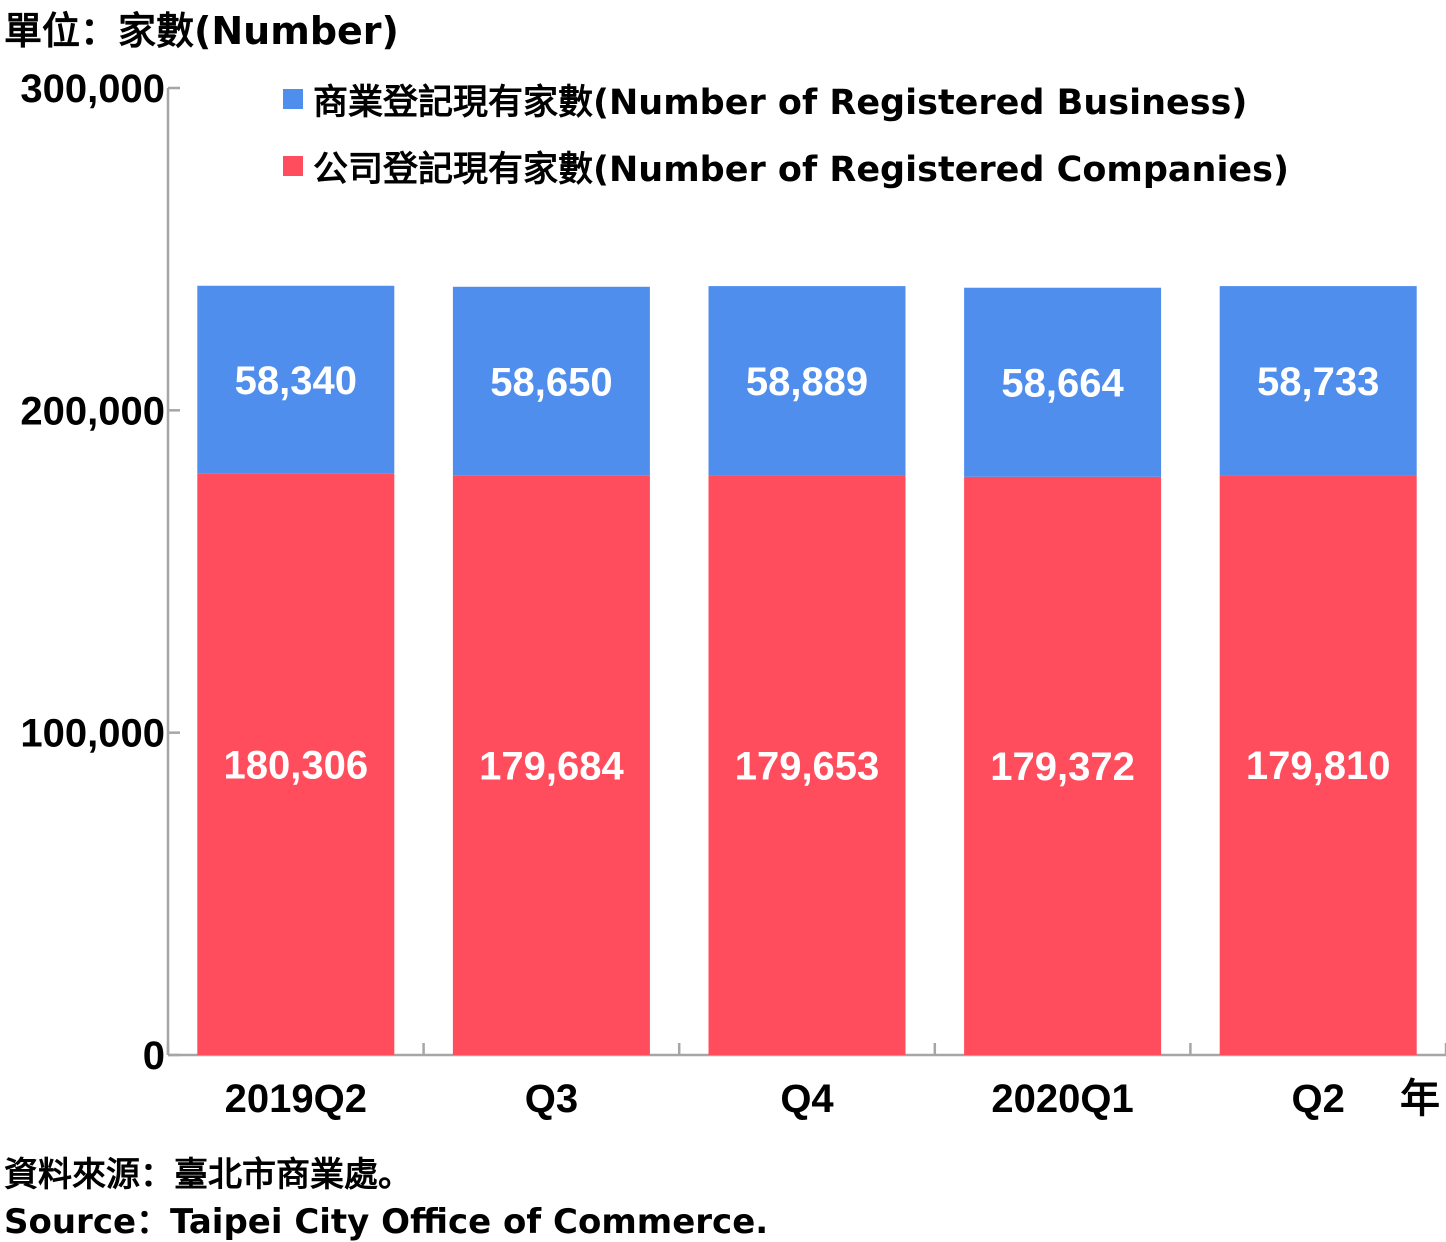 The width and height of the screenshot is (1446, 1242). I want to click on data-label-business: 58,664, so click(1062, 383).